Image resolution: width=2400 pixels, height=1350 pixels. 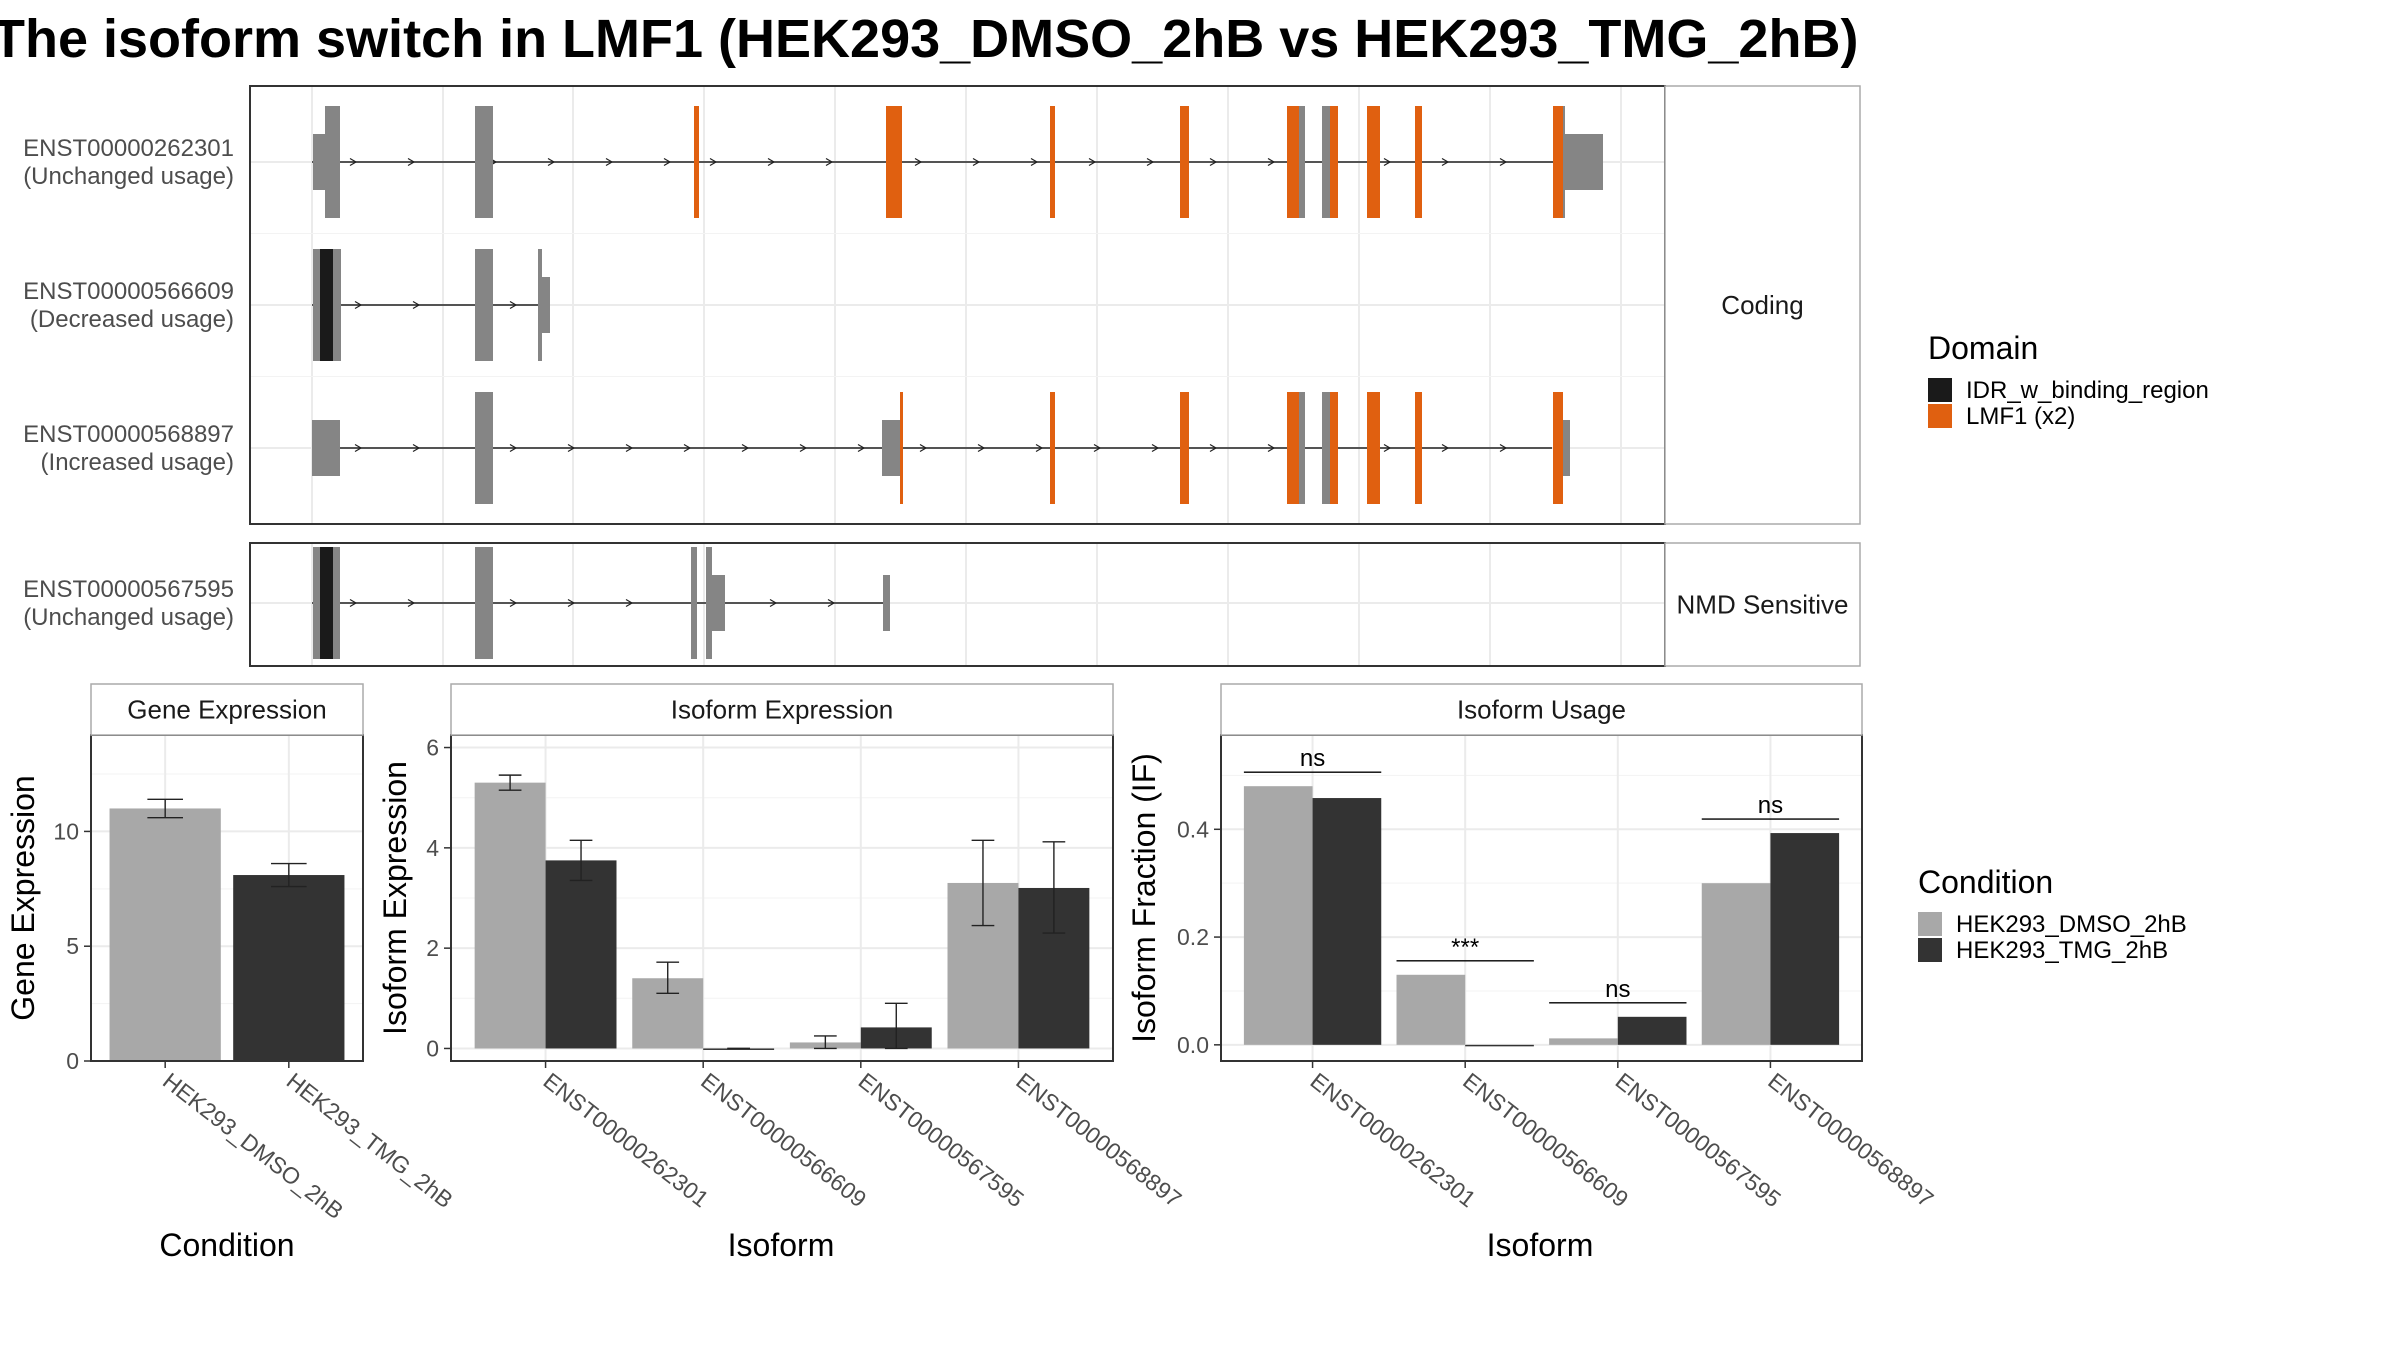 I want to click on domain-legend-swatch, so click(x=1940, y=416).